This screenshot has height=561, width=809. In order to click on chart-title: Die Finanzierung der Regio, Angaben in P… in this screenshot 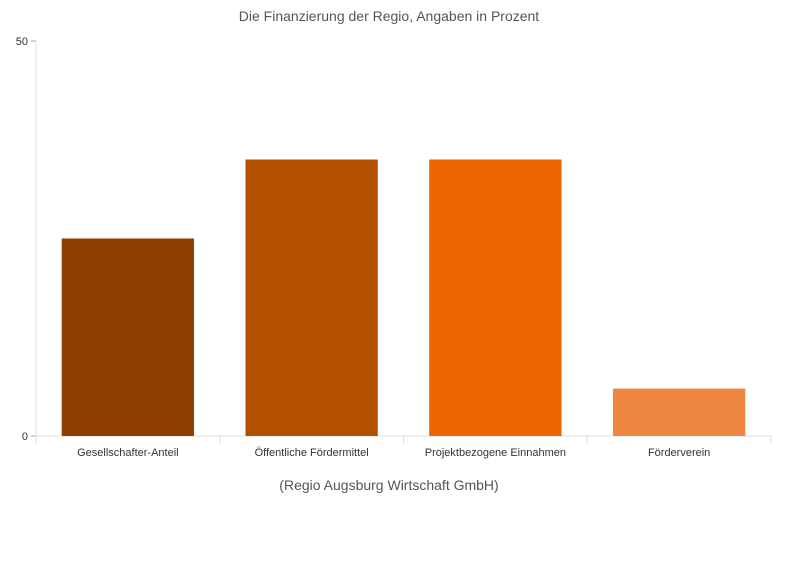, I will do `click(389, 16)`.